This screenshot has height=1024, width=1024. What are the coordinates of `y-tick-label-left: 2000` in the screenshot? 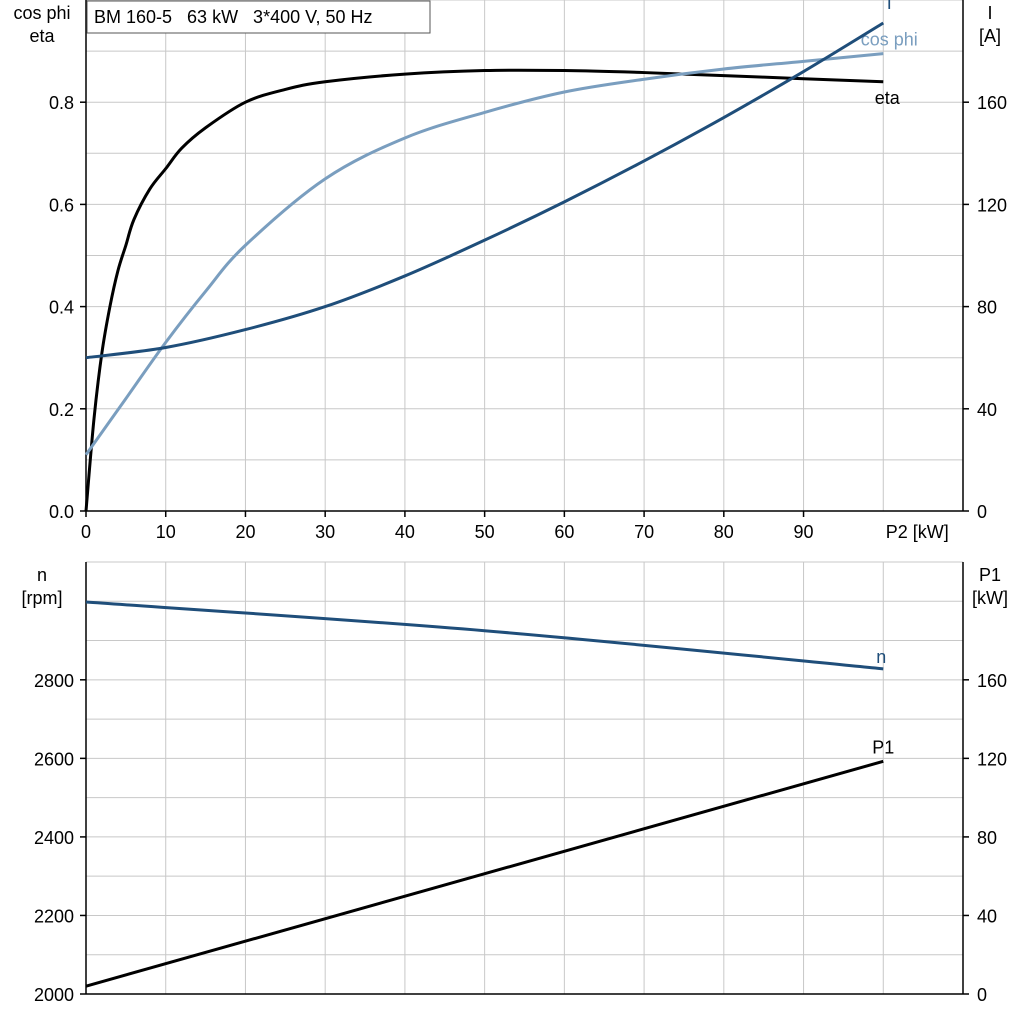 It's located at (54, 995).